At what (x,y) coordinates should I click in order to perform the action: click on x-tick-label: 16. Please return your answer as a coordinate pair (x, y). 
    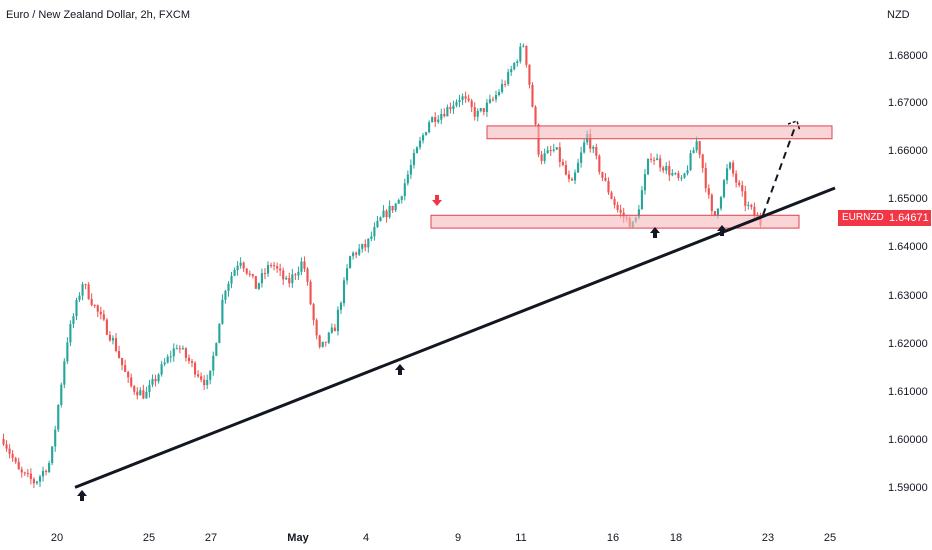
    Looking at the image, I should click on (613, 538).